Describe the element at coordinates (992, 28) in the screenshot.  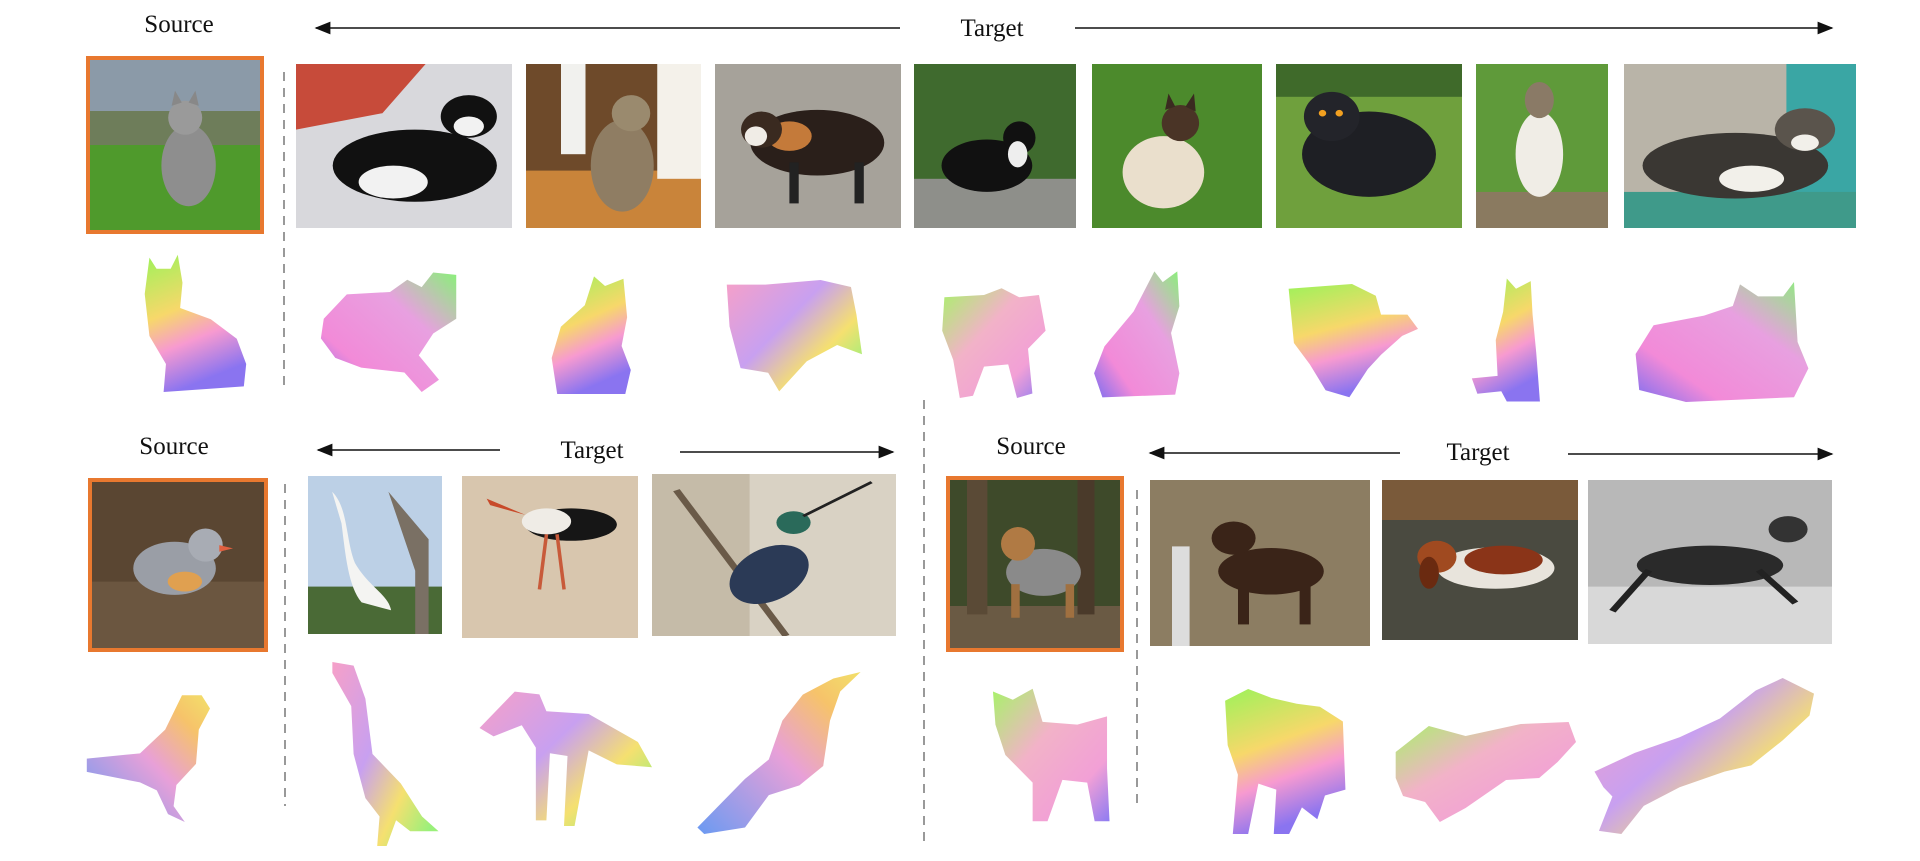
I see `cats-target-label: Target` at that location.